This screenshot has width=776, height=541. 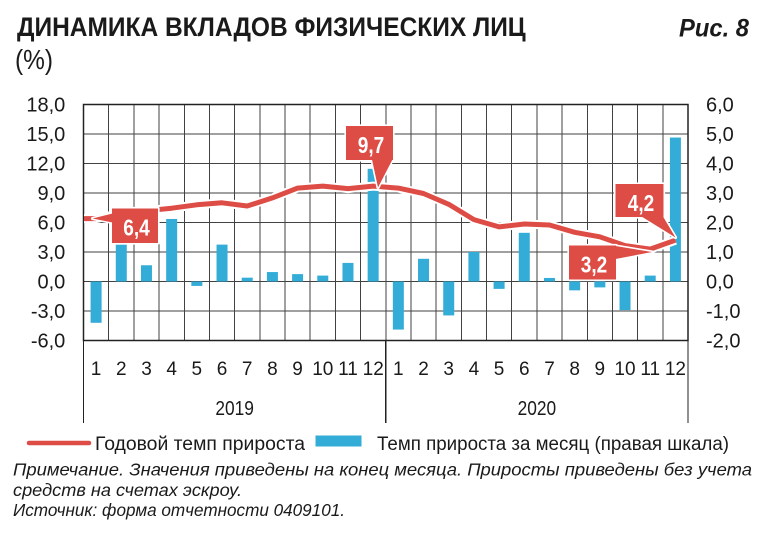 What do you see at coordinates (45, 135) in the screenshot?
I see `svg-text: 15,0` at bounding box center [45, 135].